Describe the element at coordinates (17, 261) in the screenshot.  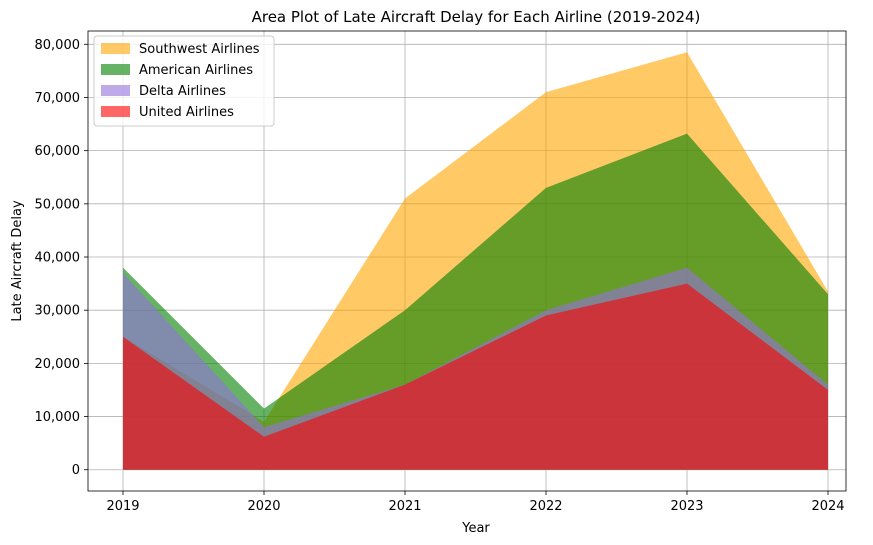
I see `y-axis-label: Late Aircraft Delay` at that location.